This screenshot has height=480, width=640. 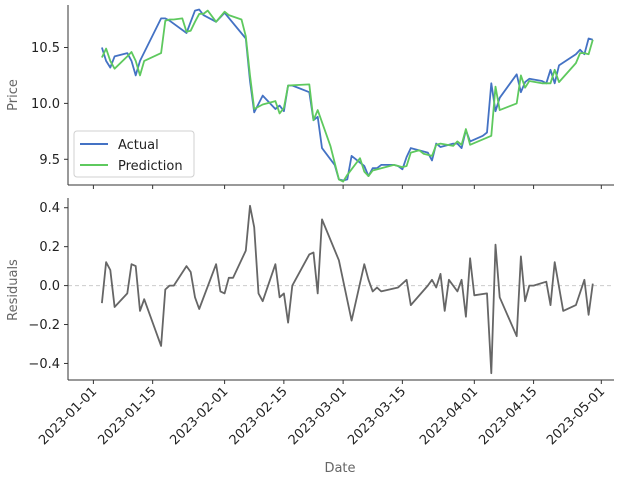 I want to click on y-tick-label: 10.5, so click(x=45, y=48).